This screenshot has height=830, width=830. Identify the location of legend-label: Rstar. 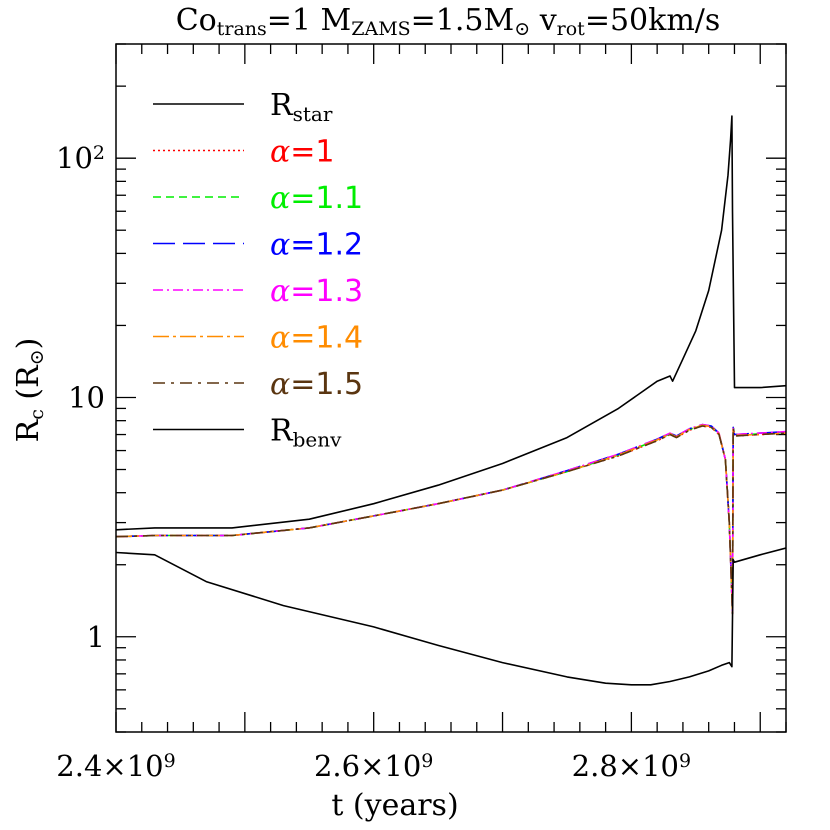
(301, 107).